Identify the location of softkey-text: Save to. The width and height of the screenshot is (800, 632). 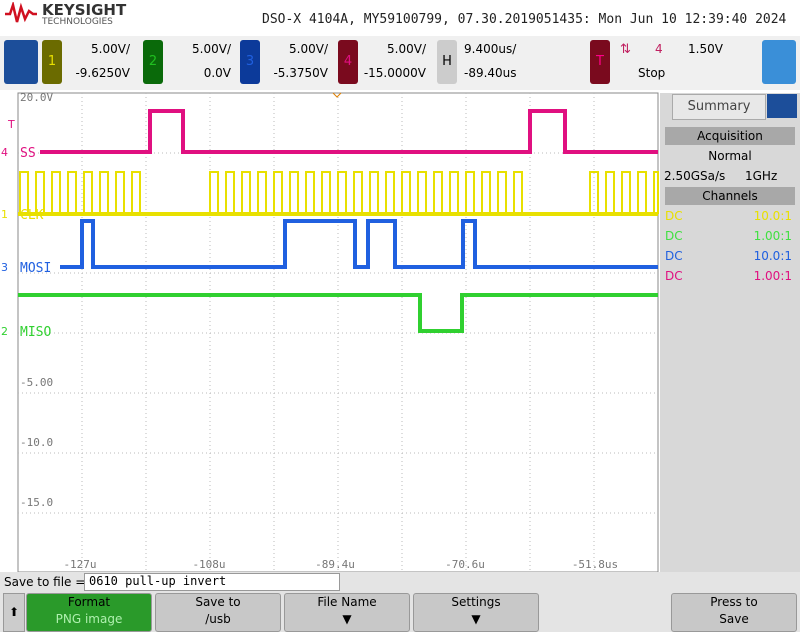
(218, 602).